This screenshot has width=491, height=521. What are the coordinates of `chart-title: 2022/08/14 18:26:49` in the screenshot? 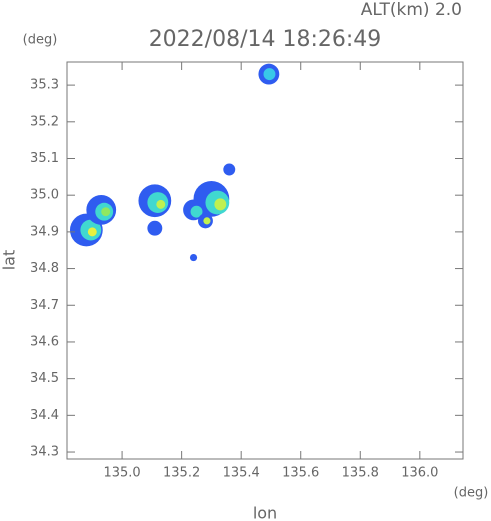 It's located at (265, 39).